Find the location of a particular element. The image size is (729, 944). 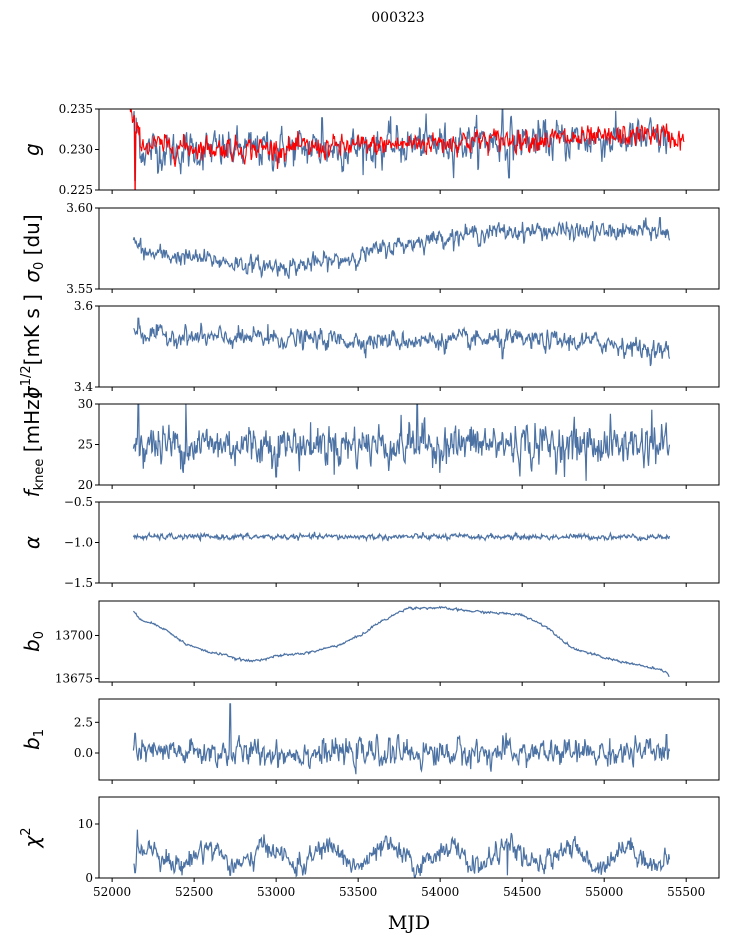

figure-title: 000323 is located at coordinates (397, 18).